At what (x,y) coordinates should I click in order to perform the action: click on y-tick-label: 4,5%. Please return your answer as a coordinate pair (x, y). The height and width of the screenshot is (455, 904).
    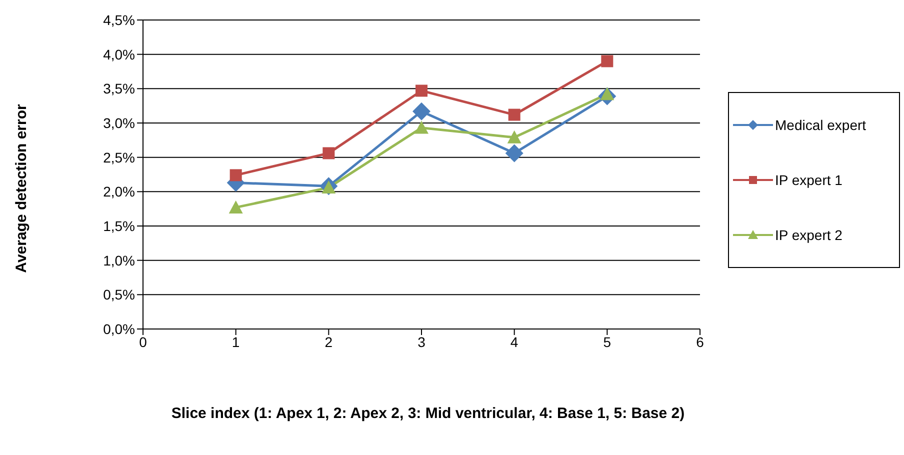
    Looking at the image, I should click on (119, 20).